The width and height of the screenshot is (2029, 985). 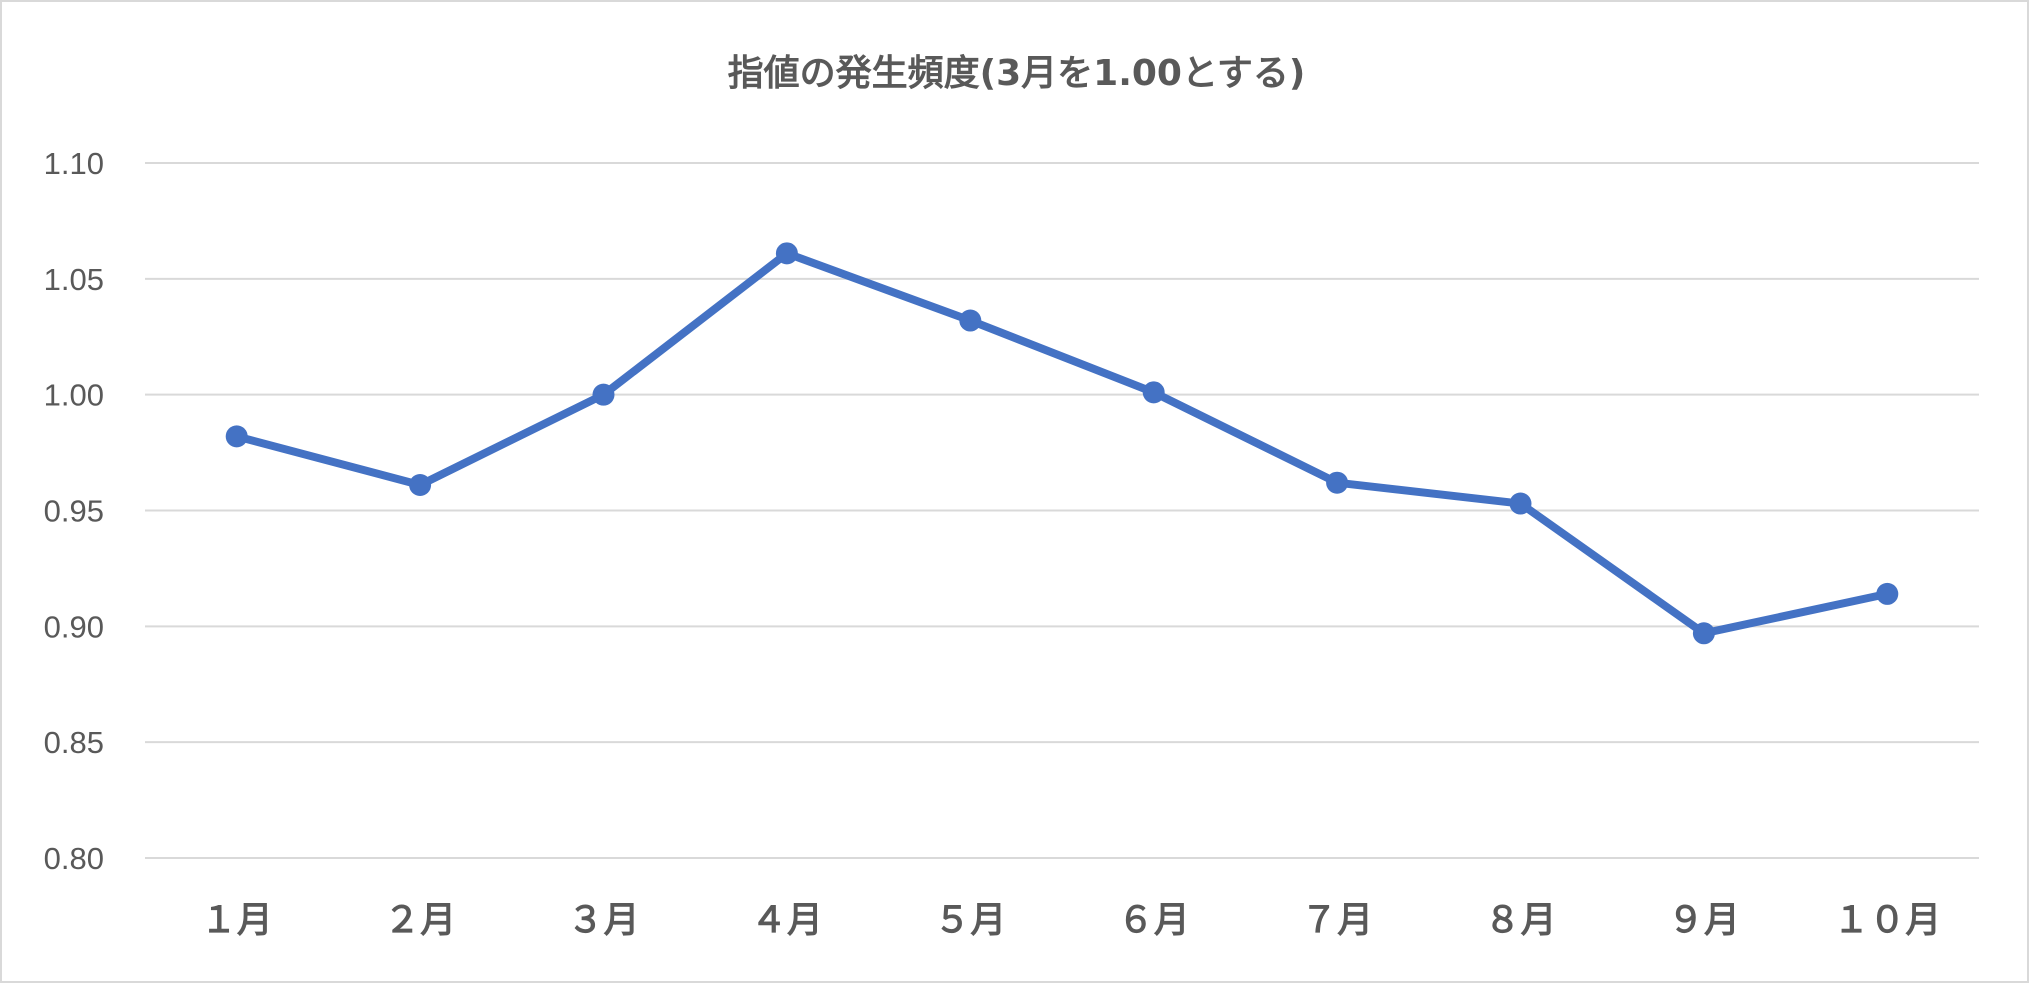 What do you see at coordinates (237, 920) in the screenshot?
I see `x-tick-label: １月` at bounding box center [237, 920].